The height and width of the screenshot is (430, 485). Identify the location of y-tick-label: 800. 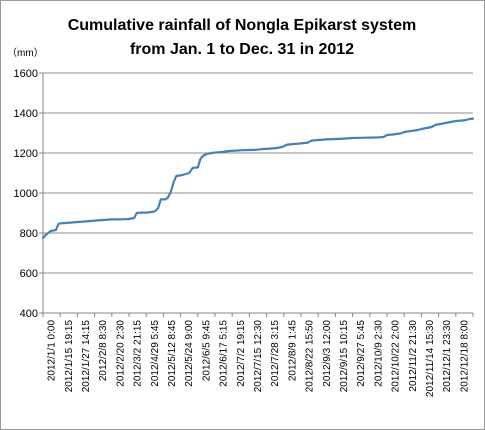
(29, 234).